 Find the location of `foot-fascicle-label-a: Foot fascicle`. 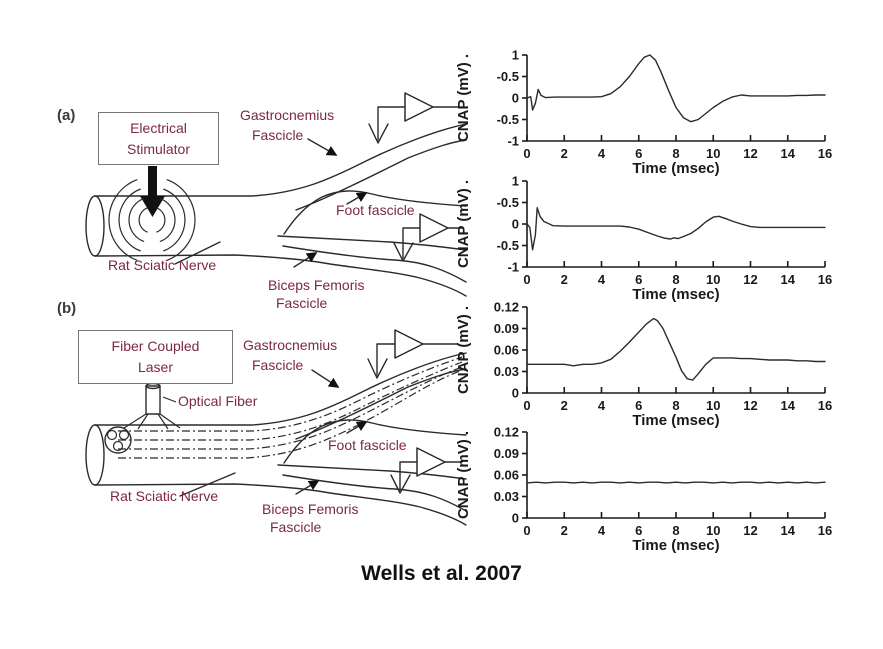

foot-fascicle-label-a: Foot fascicle is located at coordinates (375, 210).